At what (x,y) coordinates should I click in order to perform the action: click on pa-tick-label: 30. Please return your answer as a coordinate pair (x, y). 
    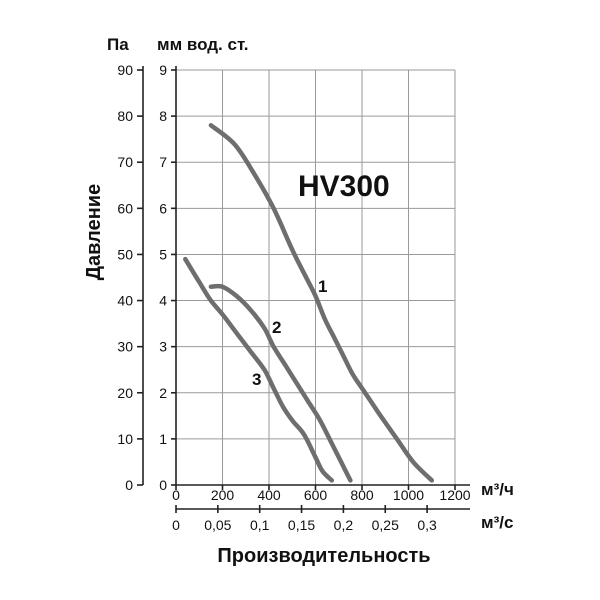
    Looking at the image, I should click on (125, 347).